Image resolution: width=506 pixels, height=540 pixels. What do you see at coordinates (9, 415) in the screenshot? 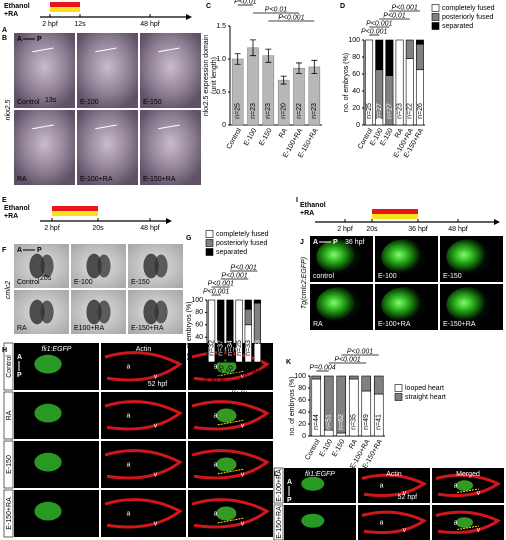
I see `row-label: RA` at bounding box center [9, 415].